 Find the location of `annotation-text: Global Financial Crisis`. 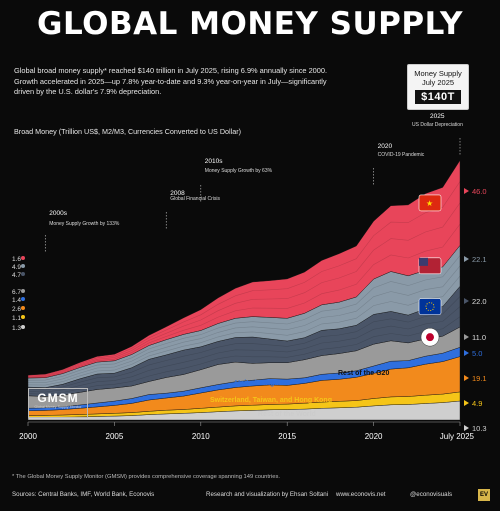

annotation-text: Global Financial Crisis is located at coordinates (195, 199).